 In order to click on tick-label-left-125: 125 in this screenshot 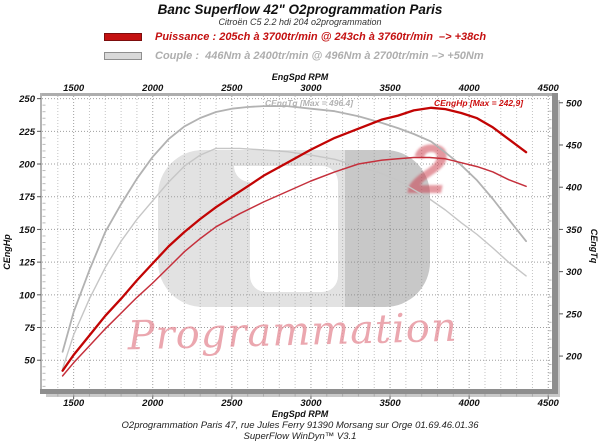, I will do `click(27, 263)`.